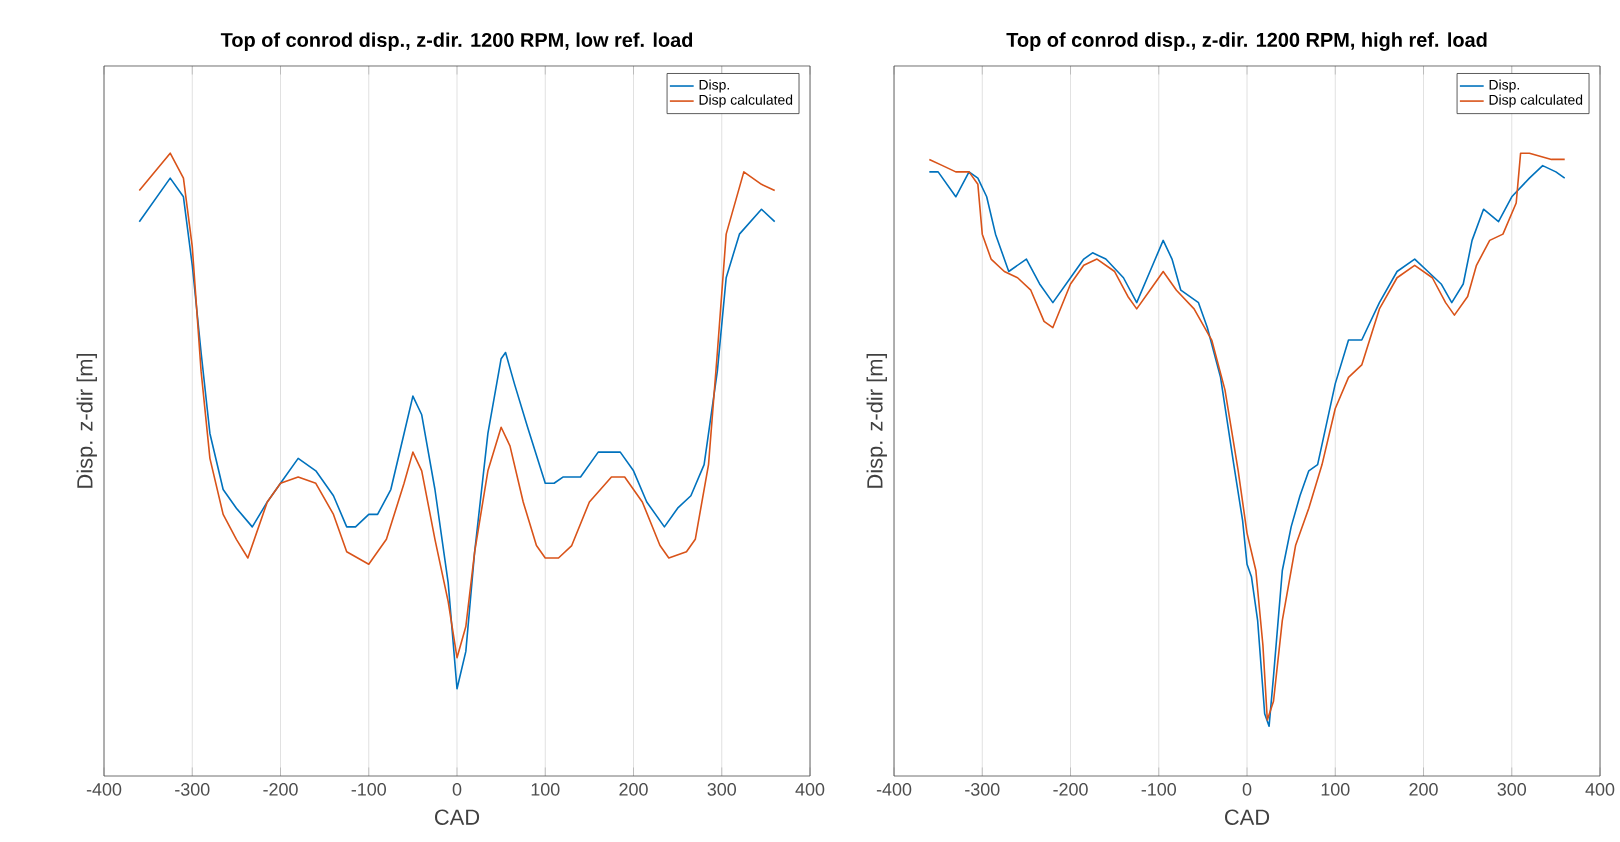 The image size is (1620, 842). Describe the element at coordinates (1246, 41) in the screenshot. I see `chart-title: Top of conrod disp., z-dir. 1200 RPM, high ref. load` at that location.